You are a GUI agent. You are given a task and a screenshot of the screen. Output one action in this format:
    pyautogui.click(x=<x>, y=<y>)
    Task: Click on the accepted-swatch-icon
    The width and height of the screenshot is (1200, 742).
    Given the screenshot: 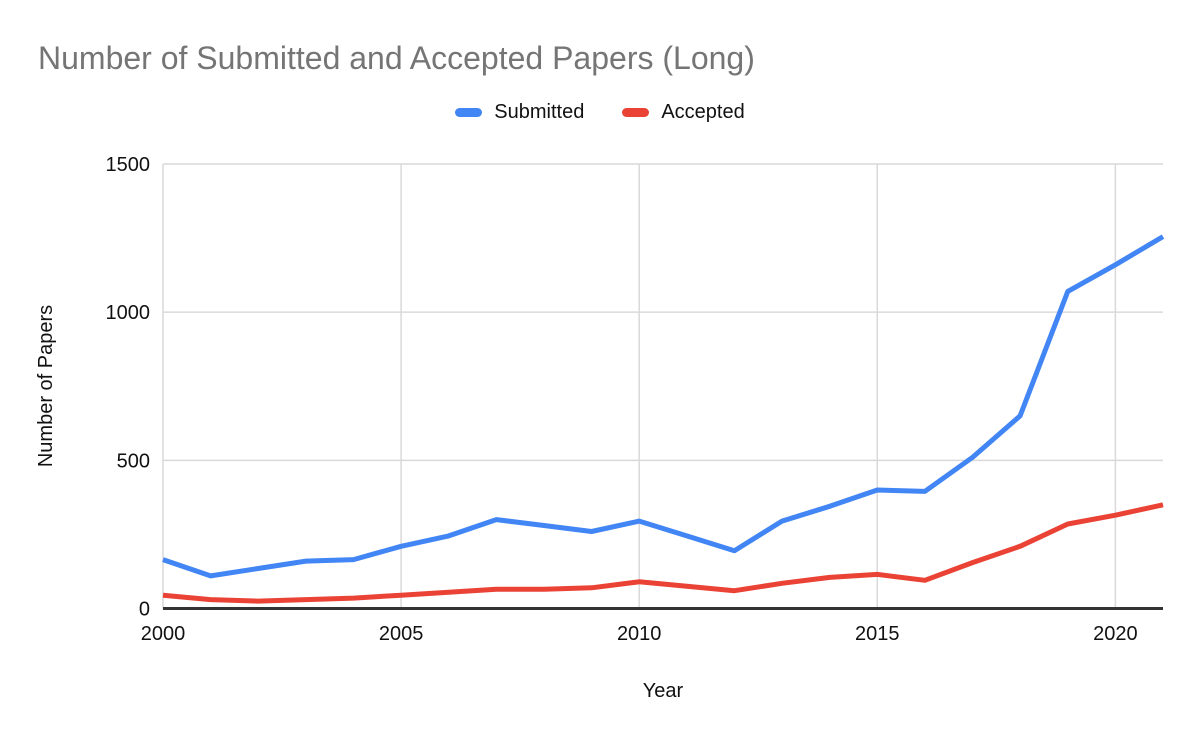 What is the action you would take?
    pyautogui.click(x=636, y=112)
    